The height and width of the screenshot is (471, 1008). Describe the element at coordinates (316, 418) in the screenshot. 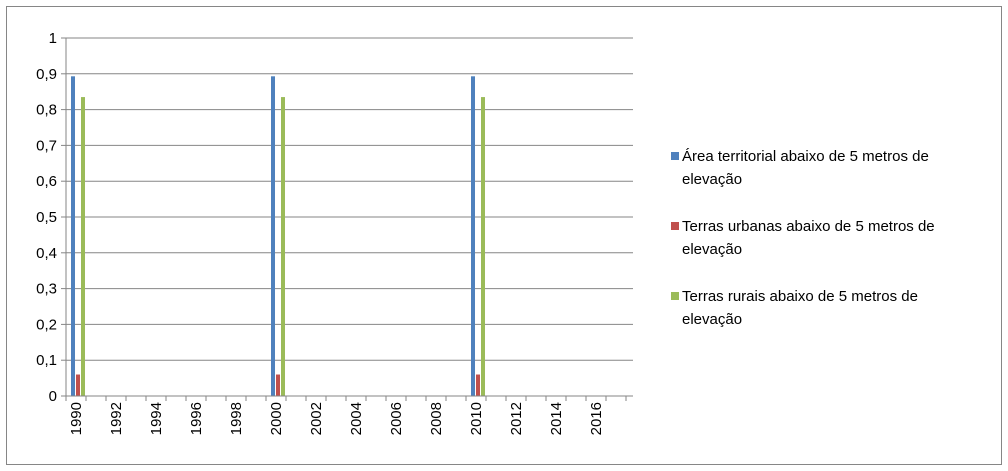

I see `x-tick-label: 2002` at that location.